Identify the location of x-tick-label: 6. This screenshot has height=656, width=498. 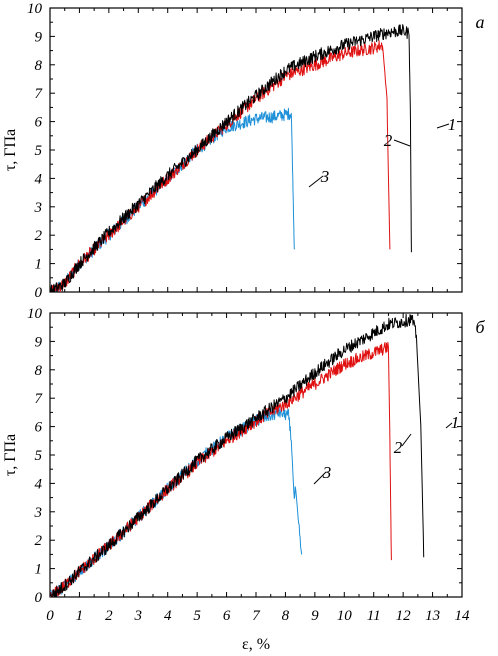
(227, 616).